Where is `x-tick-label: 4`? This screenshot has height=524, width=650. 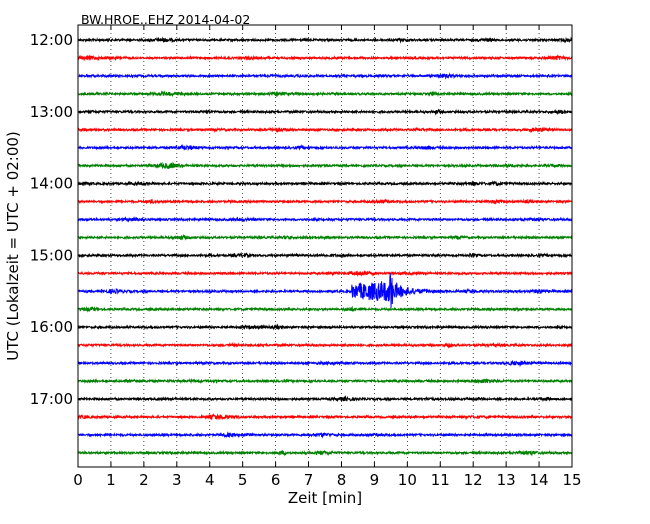
x-tick-label: 4 is located at coordinates (210, 480).